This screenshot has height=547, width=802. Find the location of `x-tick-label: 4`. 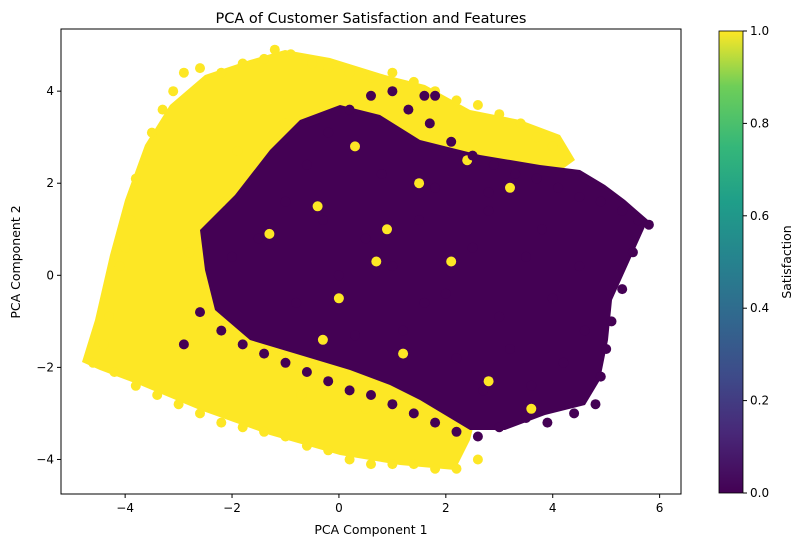

x-tick-label: 4 is located at coordinates (553, 508).